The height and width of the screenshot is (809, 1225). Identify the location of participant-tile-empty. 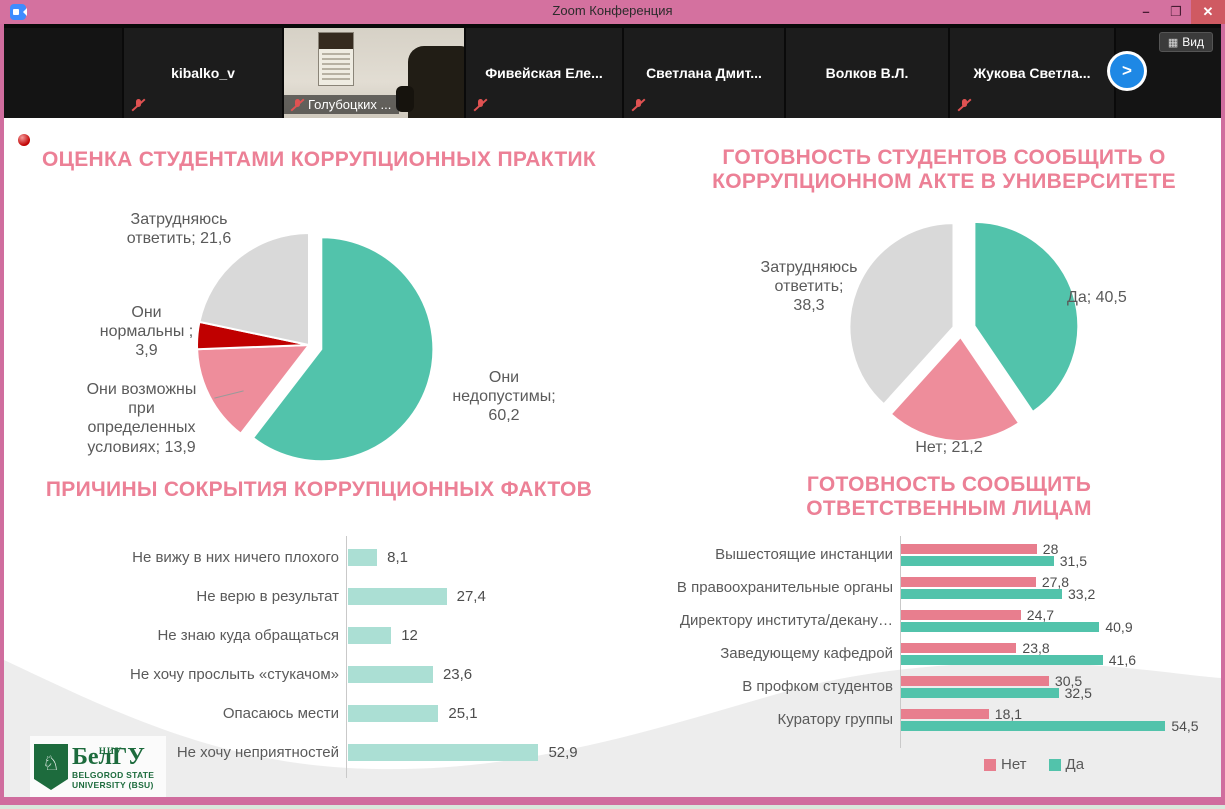
(63, 73).